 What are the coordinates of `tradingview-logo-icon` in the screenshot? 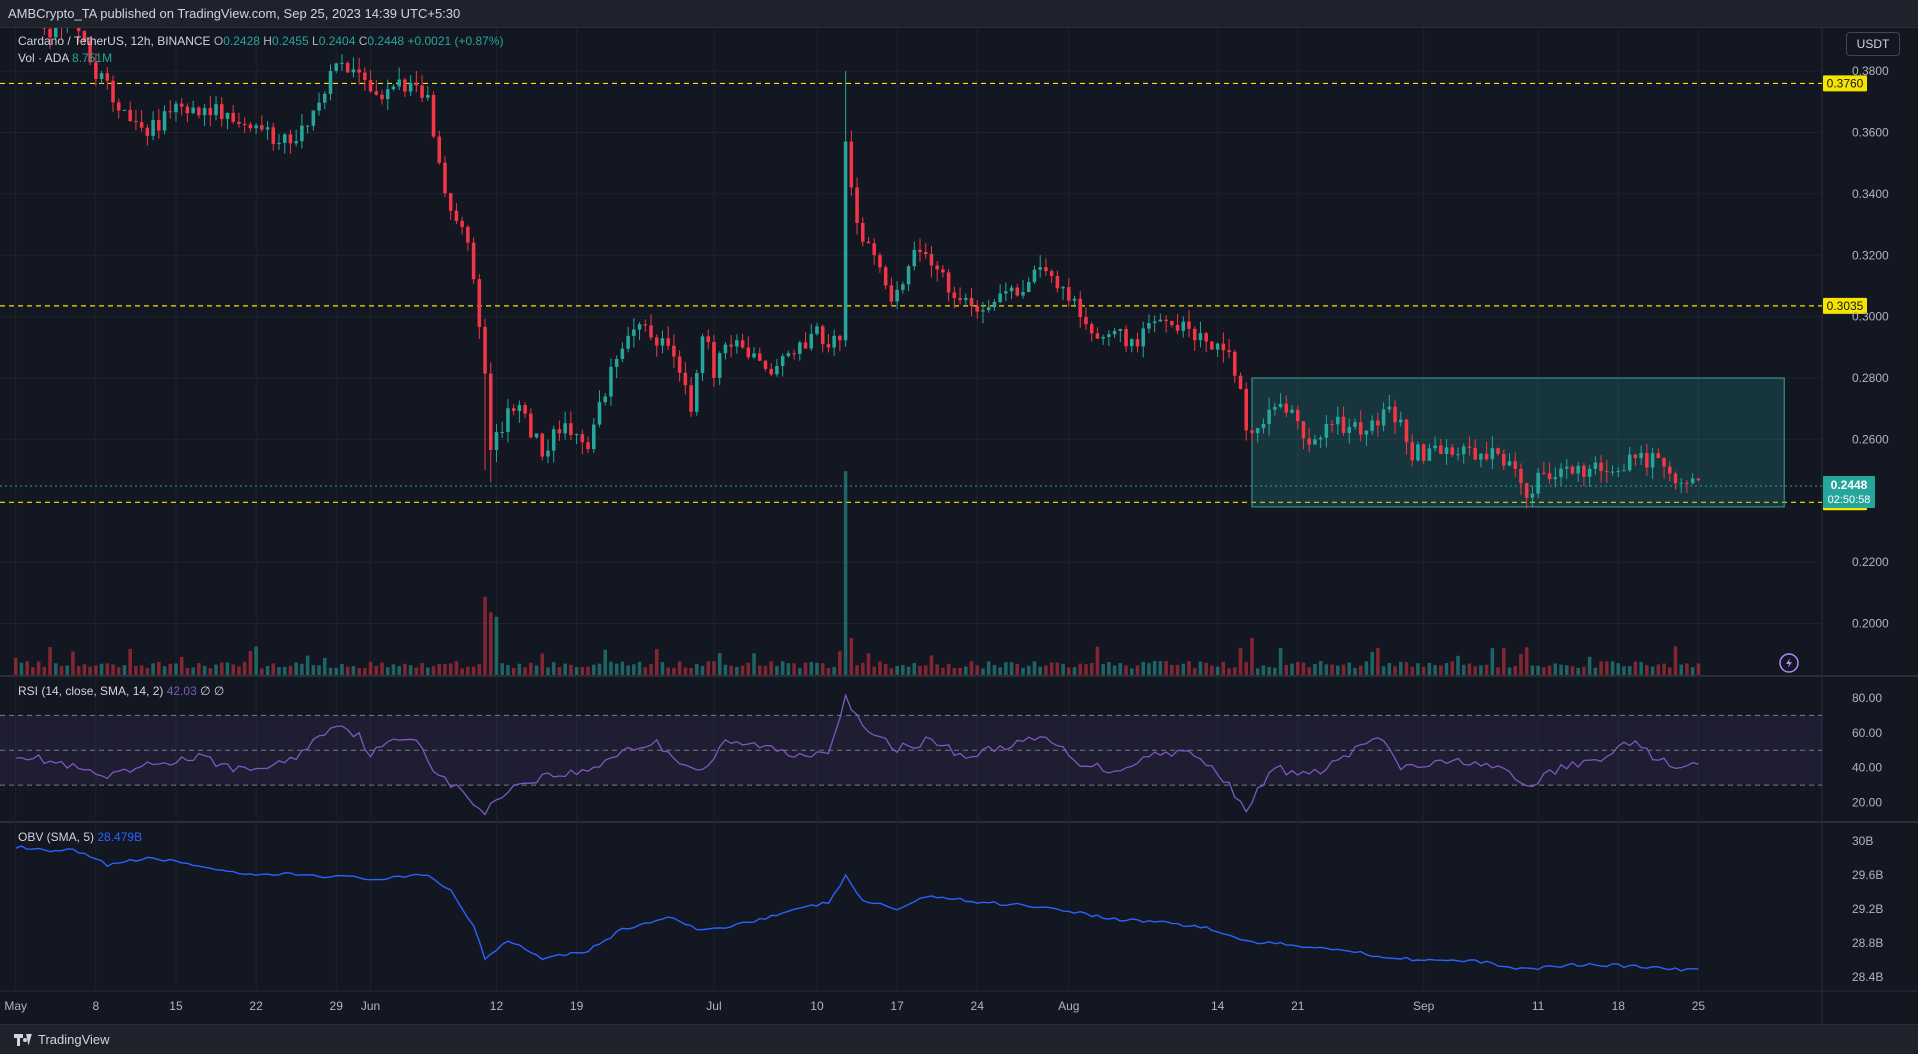 It's located at (23, 1039).